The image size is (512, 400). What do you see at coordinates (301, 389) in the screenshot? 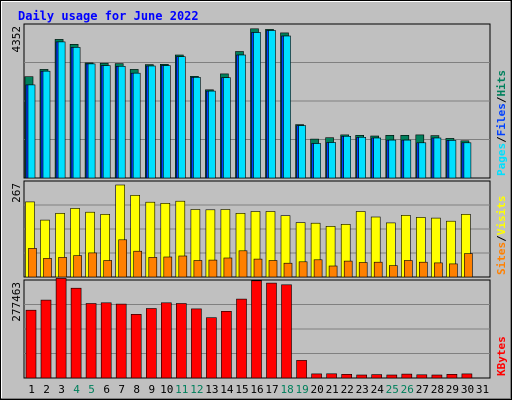
I see `x-tick-day-19: 19` at bounding box center [301, 389].